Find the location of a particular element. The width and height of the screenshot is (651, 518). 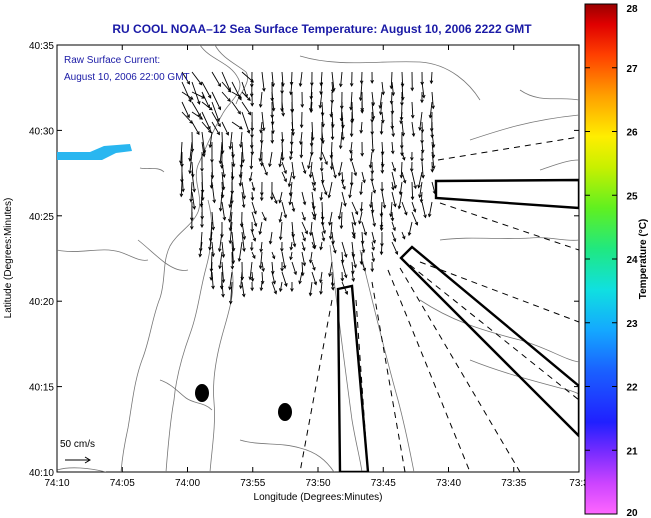

scale-arrow is located at coordinates (78, 460).